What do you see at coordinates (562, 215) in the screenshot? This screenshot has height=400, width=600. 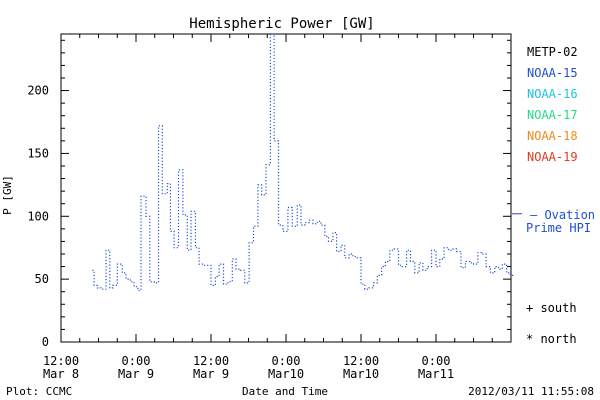 I see `ovation-label: – Ovation` at bounding box center [562, 215].